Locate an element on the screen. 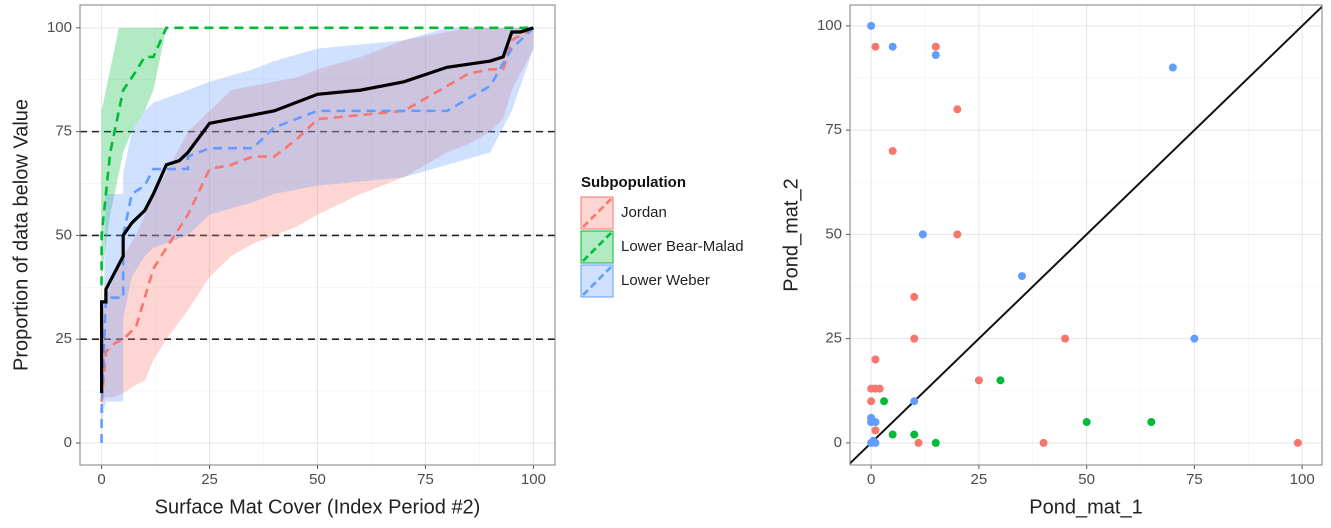  legend-title: Subpopulation is located at coordinates (633, 182).